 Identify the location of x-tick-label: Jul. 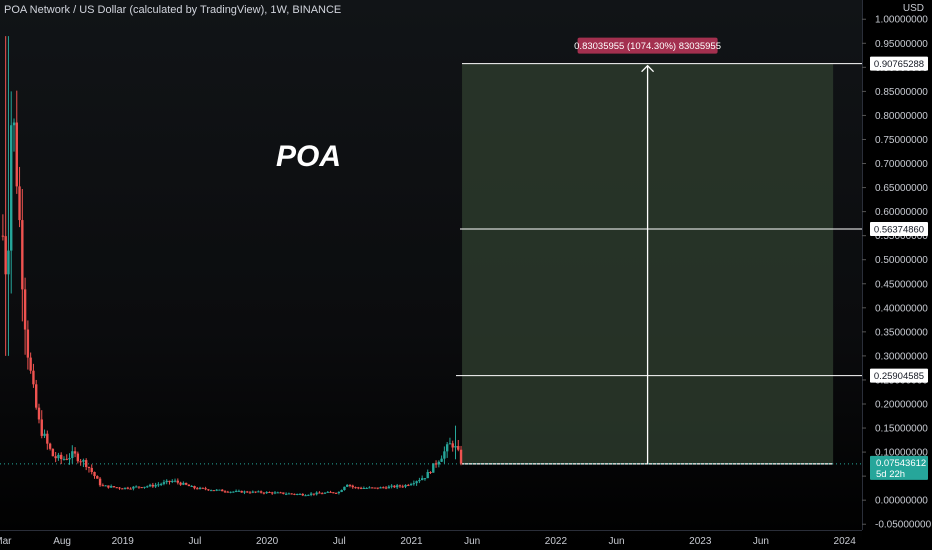
(195, 541).